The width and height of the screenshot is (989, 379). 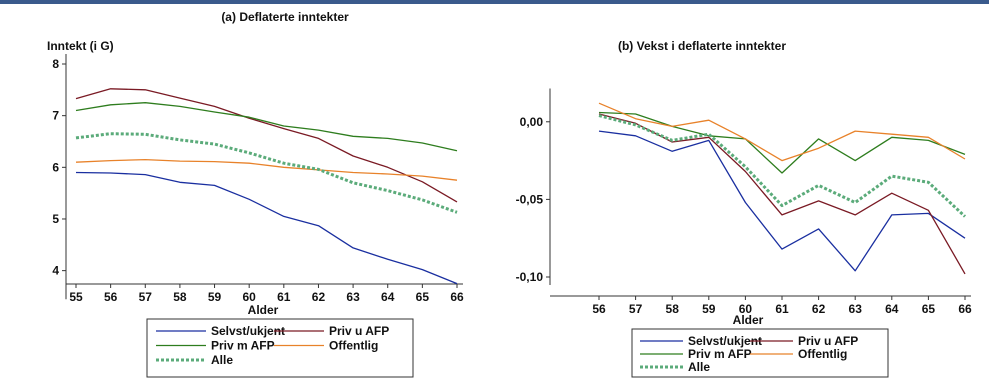 What do you see at coordinates (819, 309) in the screenshot?
I see `chart-b-x-tick-label: 62` at bounding box center [819, 309].